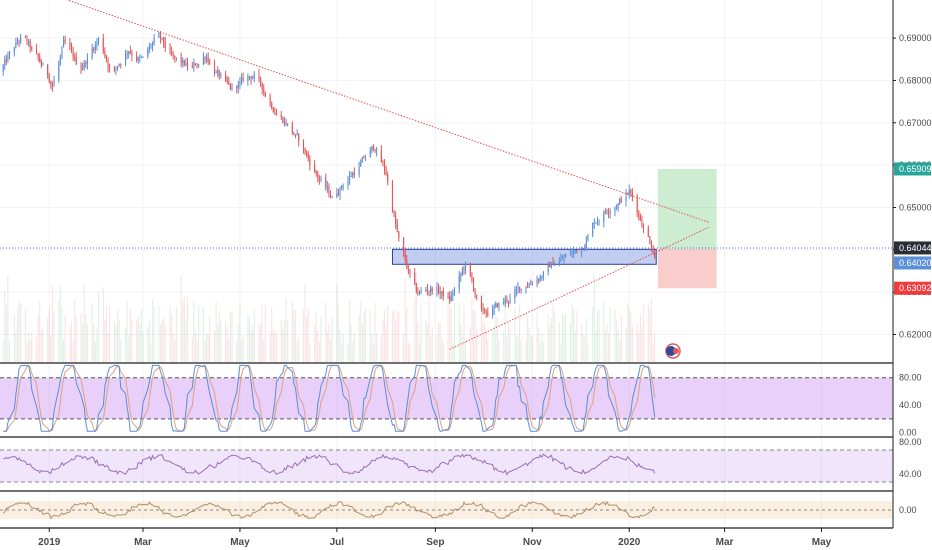 The height and width of the screenshot is (550, 932). Describe the element at coordinates (49, 542) in the screenshot. I see `time-tick-label: 2019` at that location.